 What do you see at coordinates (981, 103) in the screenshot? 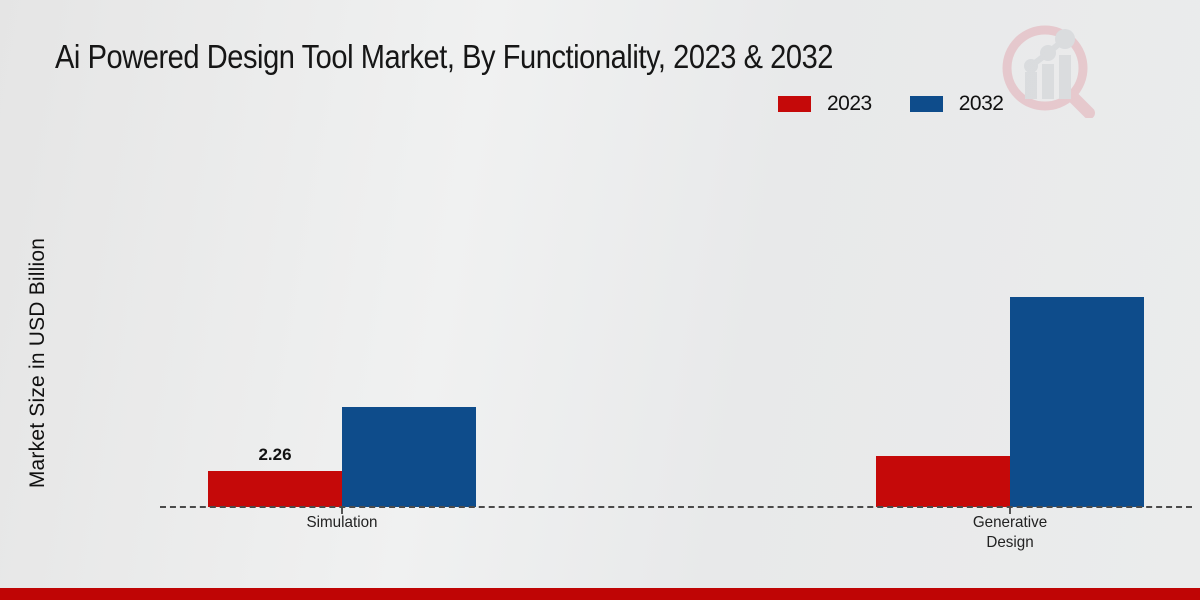
I see `legend-label-2032: 2032` at bounding box center [981, 103].